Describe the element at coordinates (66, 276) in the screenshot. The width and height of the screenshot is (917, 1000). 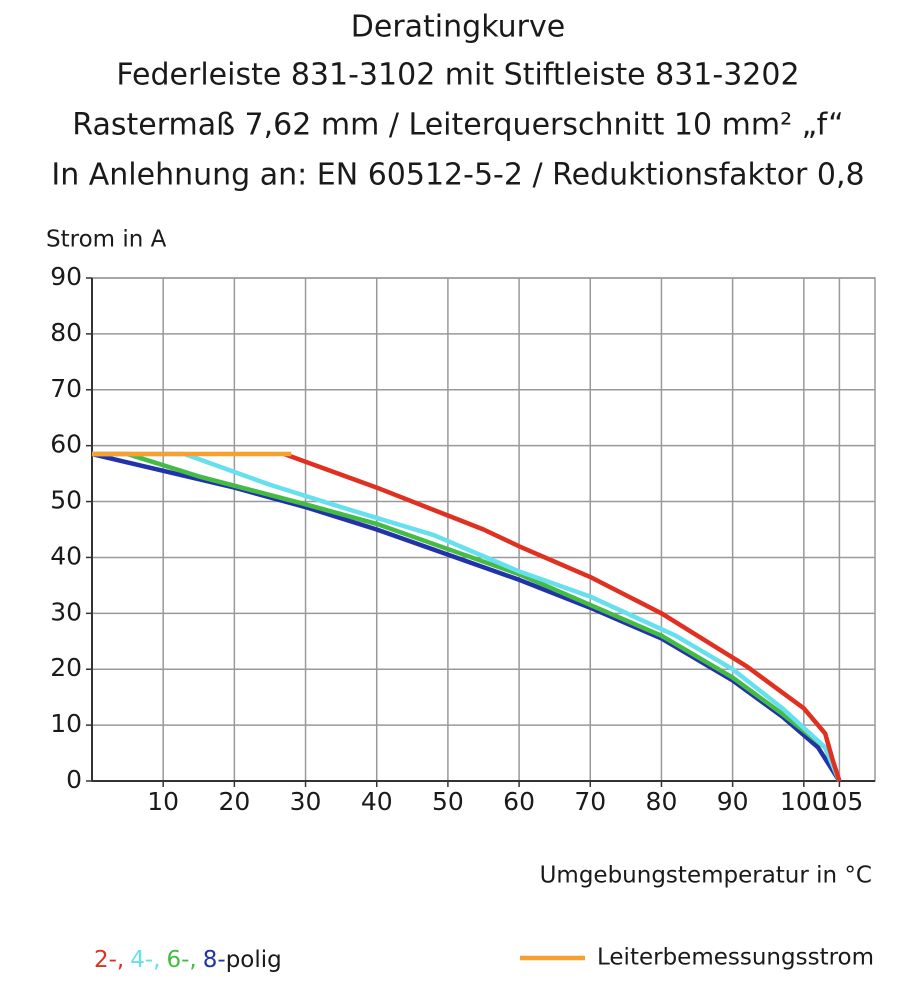
I see `y-tick-label: 90` at that location.